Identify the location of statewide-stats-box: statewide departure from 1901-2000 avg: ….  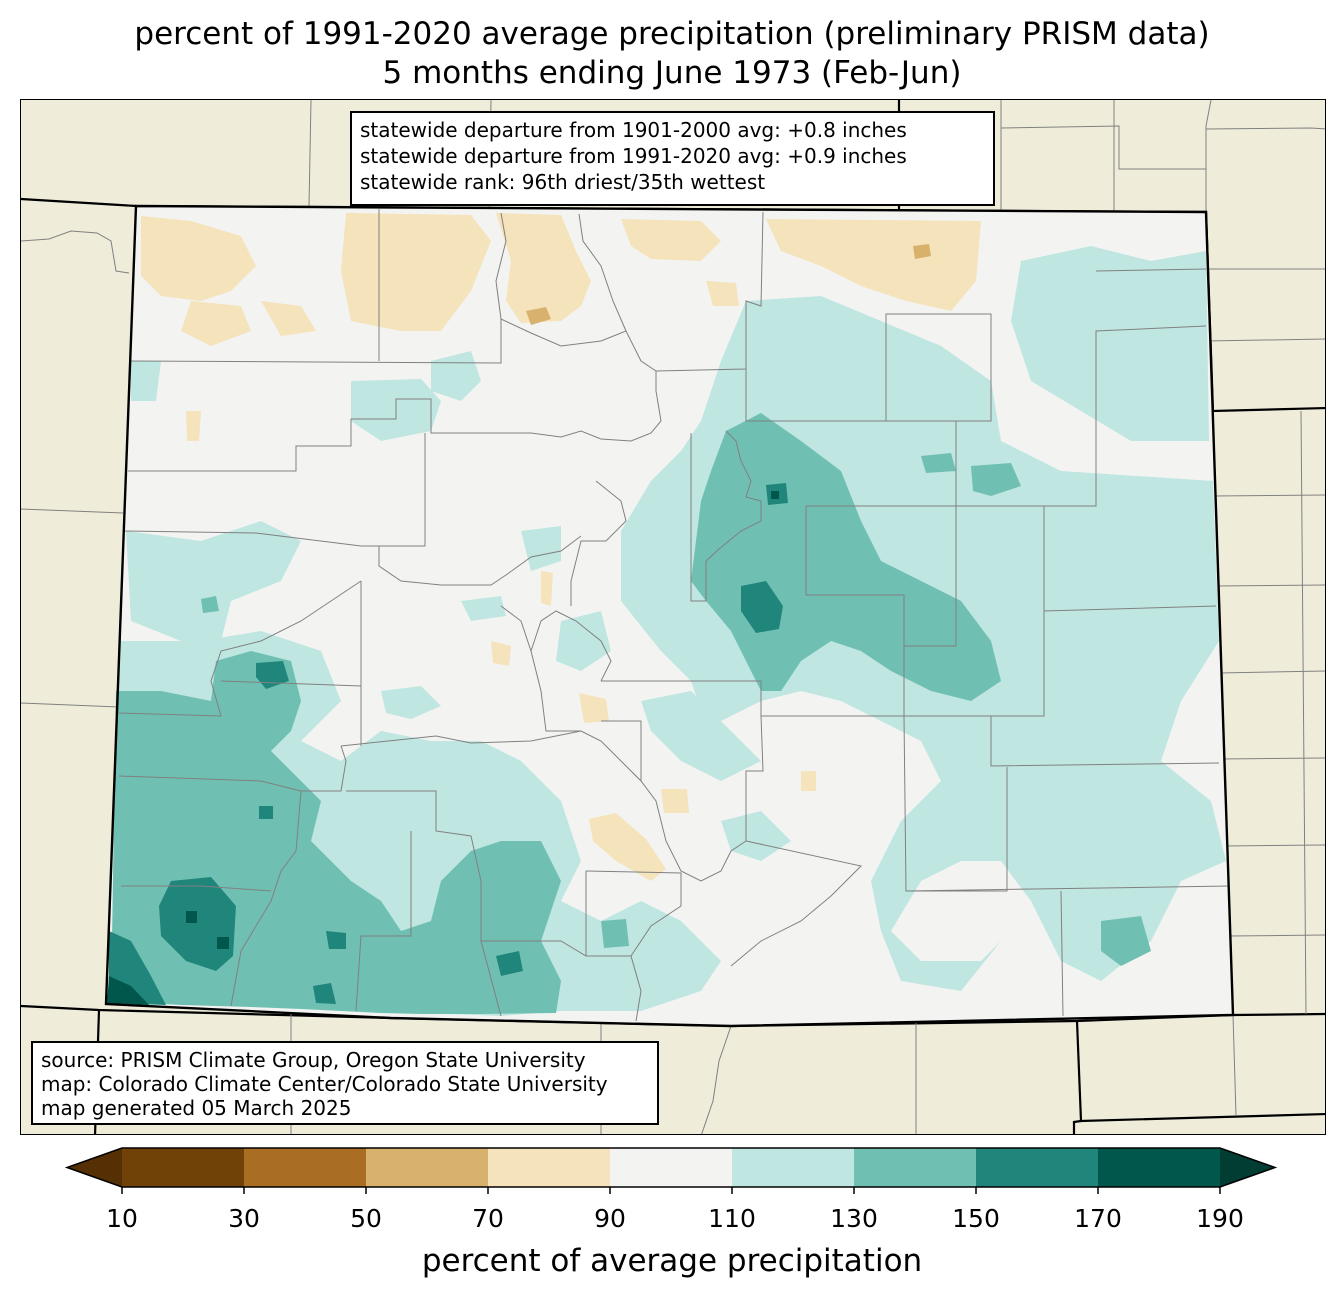
(672, 158).